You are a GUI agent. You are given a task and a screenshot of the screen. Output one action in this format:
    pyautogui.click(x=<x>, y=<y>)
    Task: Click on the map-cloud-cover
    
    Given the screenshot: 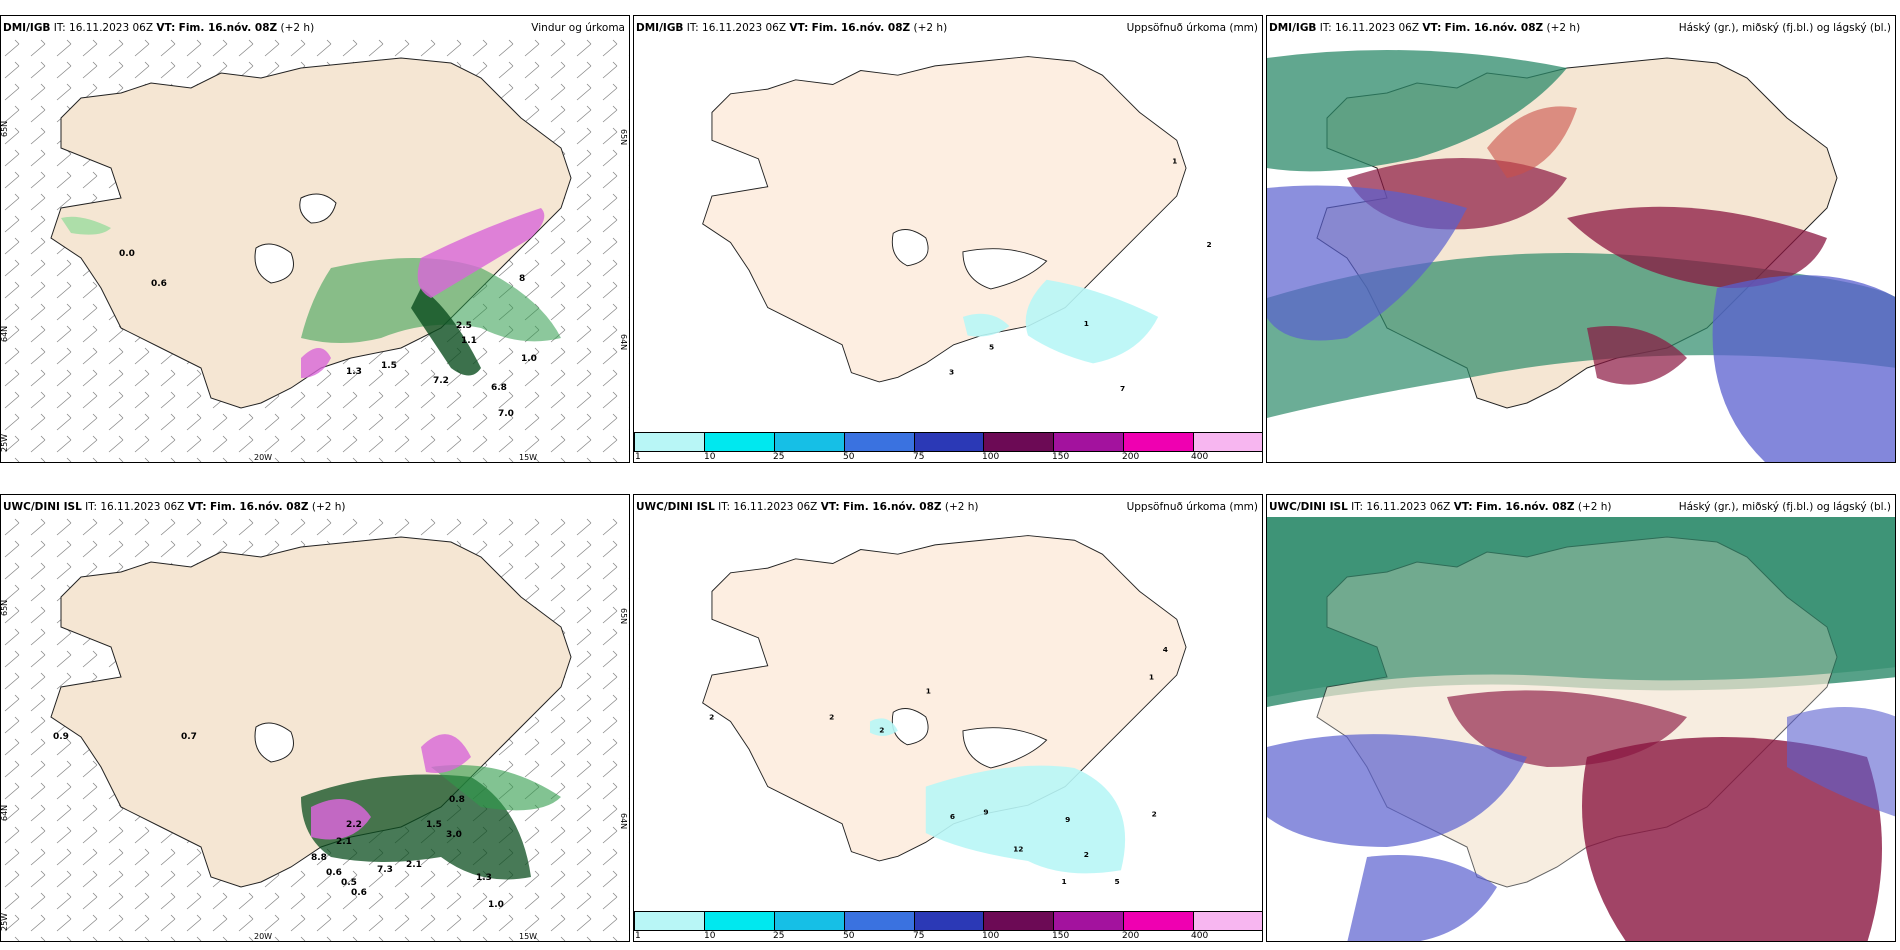 What is the action you would take?
    pyautogui.click(x=1581, y=729)
    